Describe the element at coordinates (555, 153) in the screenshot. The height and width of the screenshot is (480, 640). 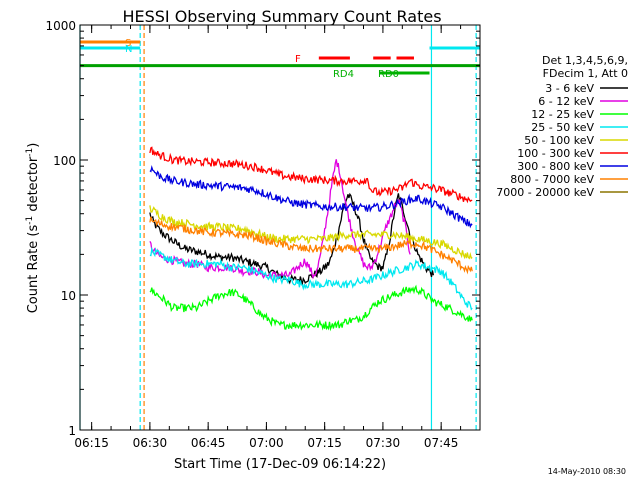
I see `legend-label-5: 100 - 300 keV` at that location.